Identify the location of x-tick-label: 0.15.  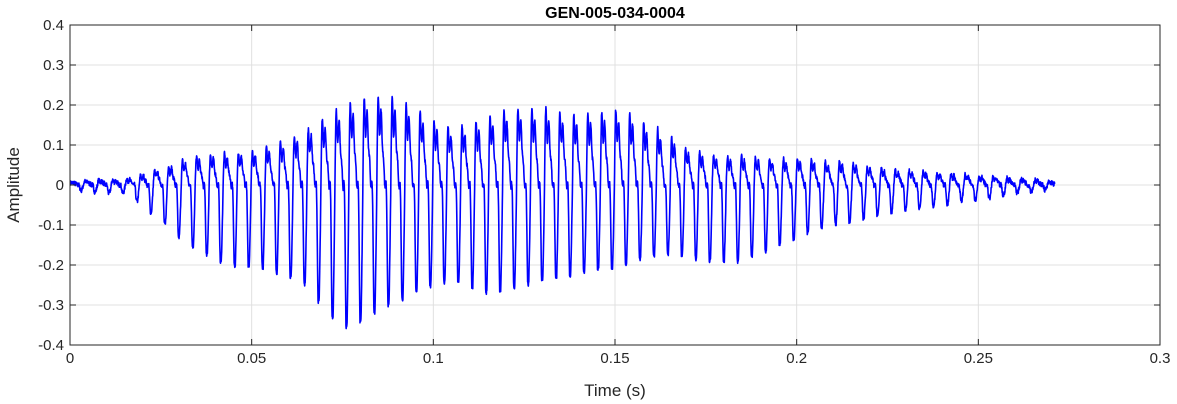
(614, 358).